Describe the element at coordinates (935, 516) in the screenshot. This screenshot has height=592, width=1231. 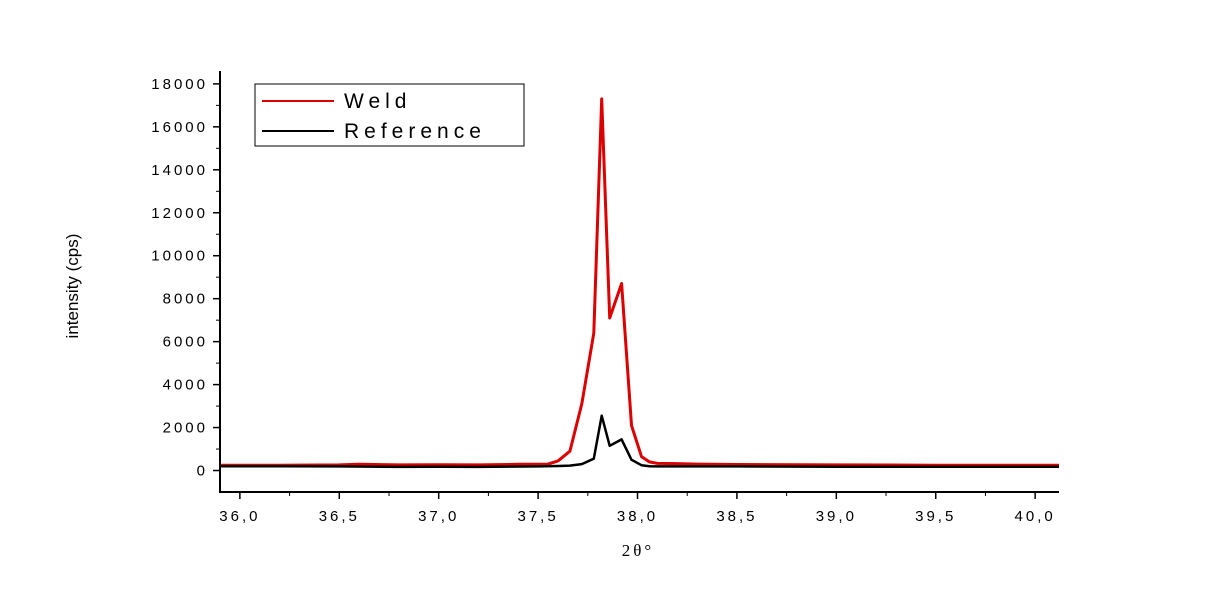
I see `x-tick-label: 39,5` at that location.